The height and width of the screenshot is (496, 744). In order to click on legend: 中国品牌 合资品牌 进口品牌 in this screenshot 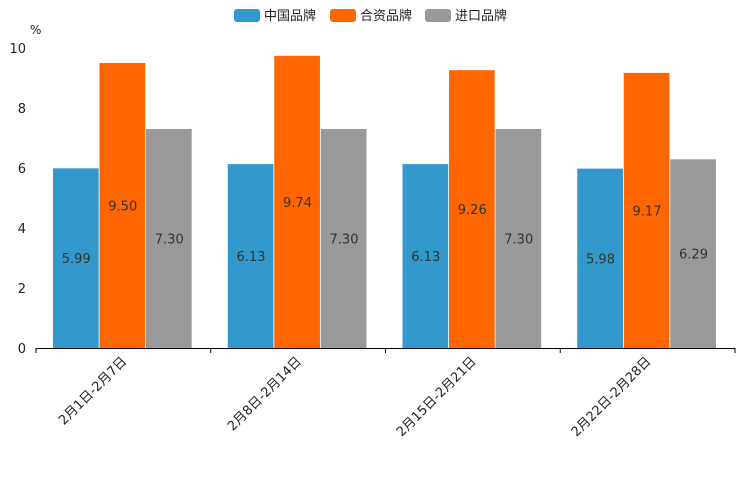, I will do `click(370, 16)`.